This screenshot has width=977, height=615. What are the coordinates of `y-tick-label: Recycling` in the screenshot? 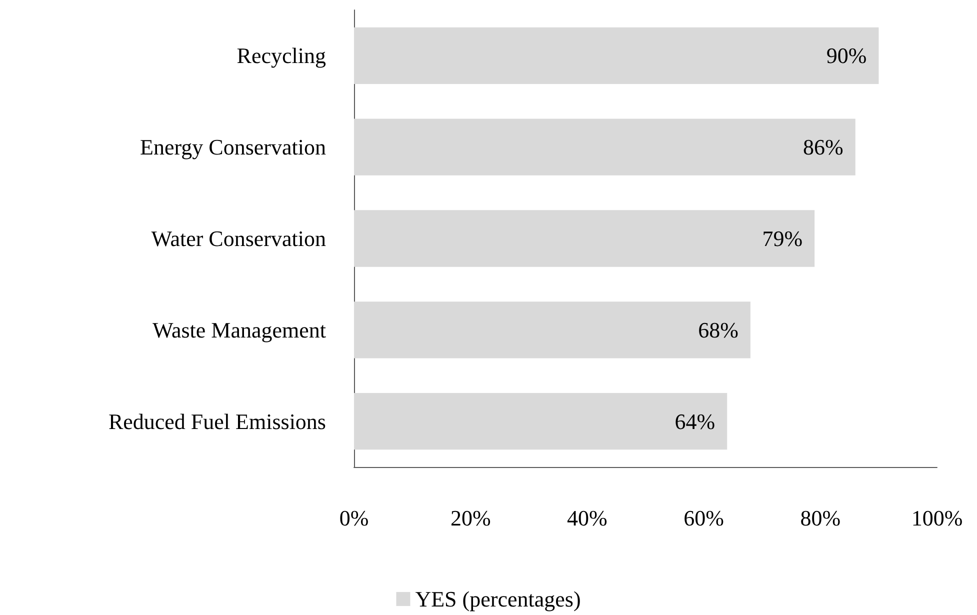 It's located at (281, 55).